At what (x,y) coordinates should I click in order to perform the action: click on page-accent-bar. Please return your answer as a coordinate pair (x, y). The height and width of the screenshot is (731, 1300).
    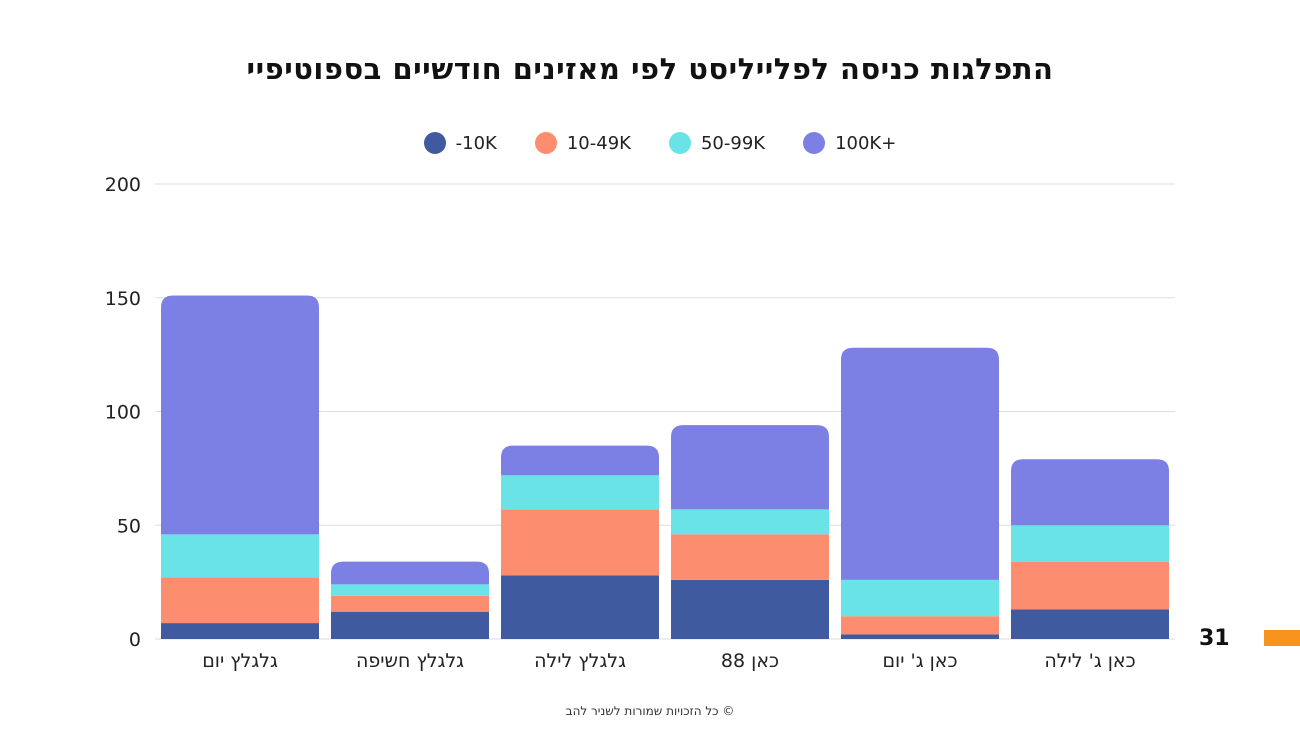
    Looking at the image, I should click on (1282, 638).